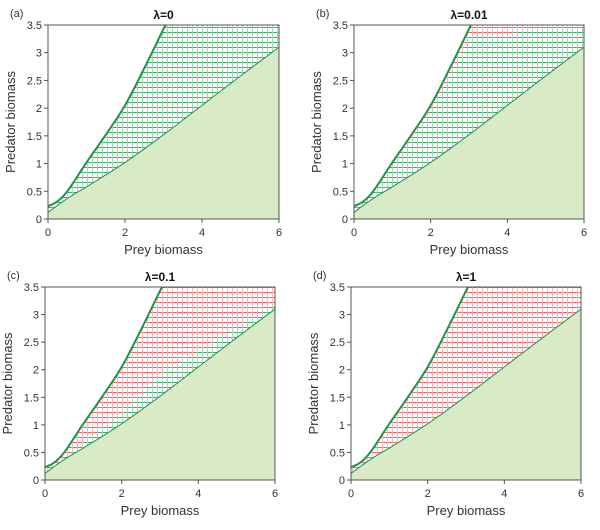 The image size is (600, 530). What do you see at coordinates (468, 15) in the screenshot?
I see `panel-title: λ=0.01` at bounding box center [468, 15].